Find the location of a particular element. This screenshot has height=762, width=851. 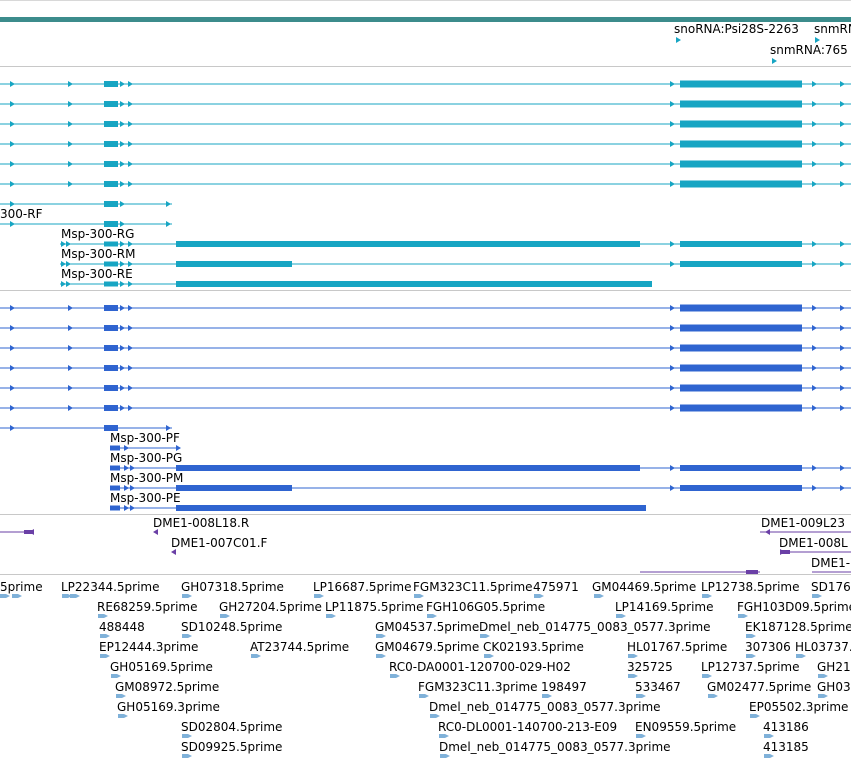

est-label: LP12738.5prime is located at coordinates (750, 587).